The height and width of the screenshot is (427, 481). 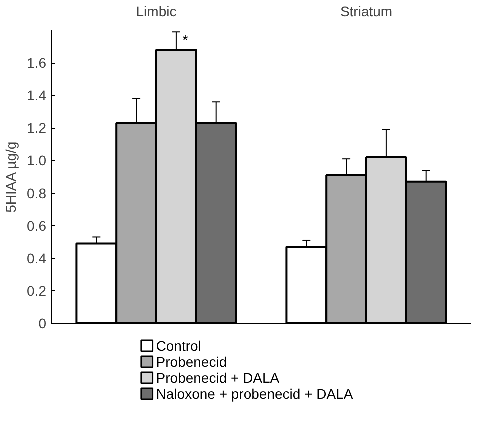 I want to click on y-axis-title: 5HIAA µg/g, so click(x=11, y=177).